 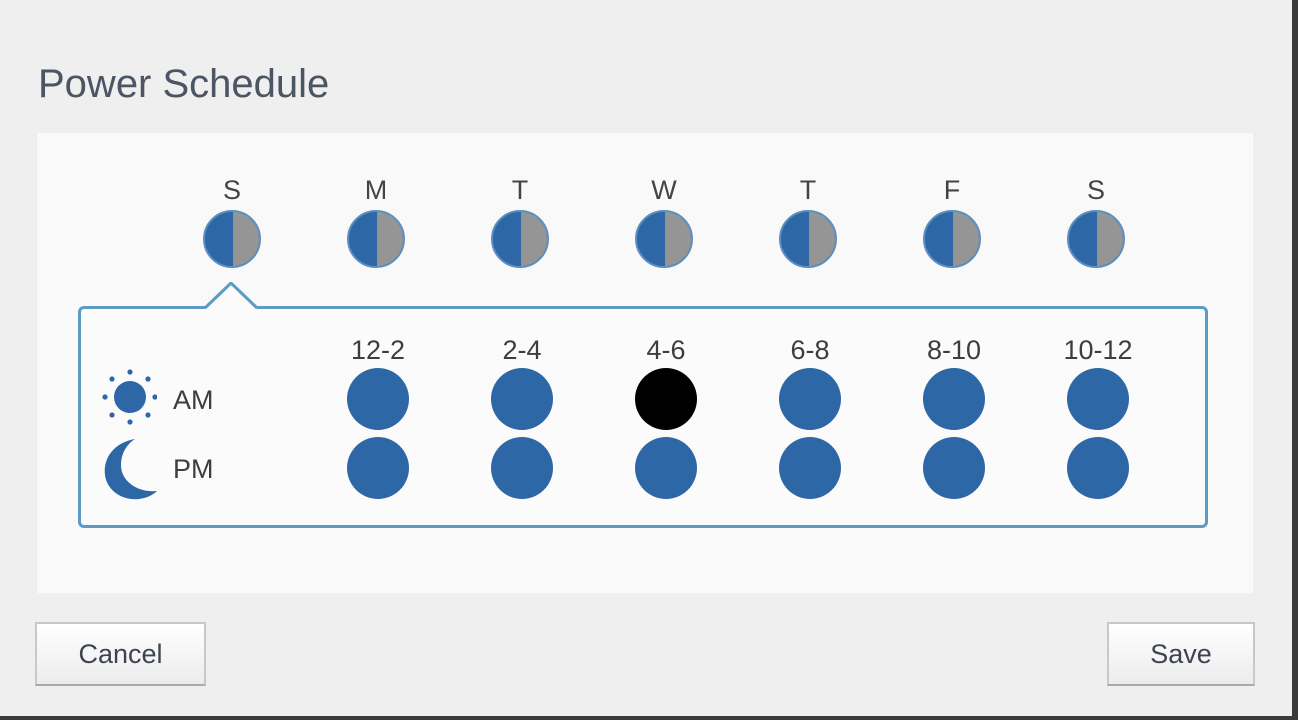 What do you see at coordinates (232, 239) in the screenshot?
I see `day-toggle-sunday` at bounding box center [232, 239].